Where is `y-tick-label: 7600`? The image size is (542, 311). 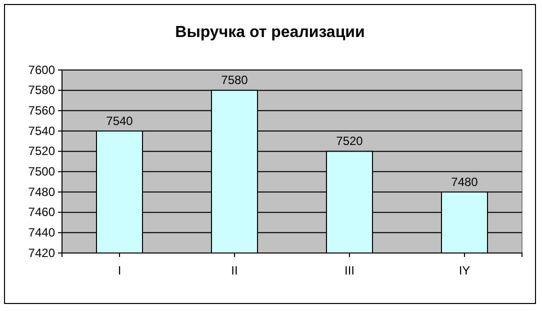 y-tick-label: 7600 is located at coordinates (42, 69).